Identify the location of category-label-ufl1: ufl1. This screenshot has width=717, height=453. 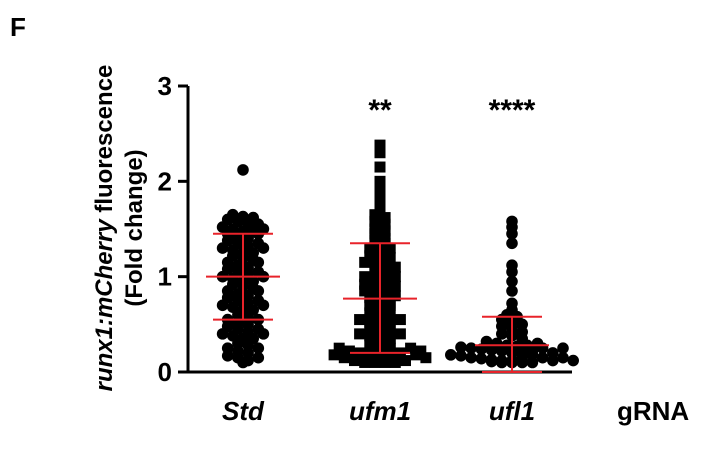
(512, 411).